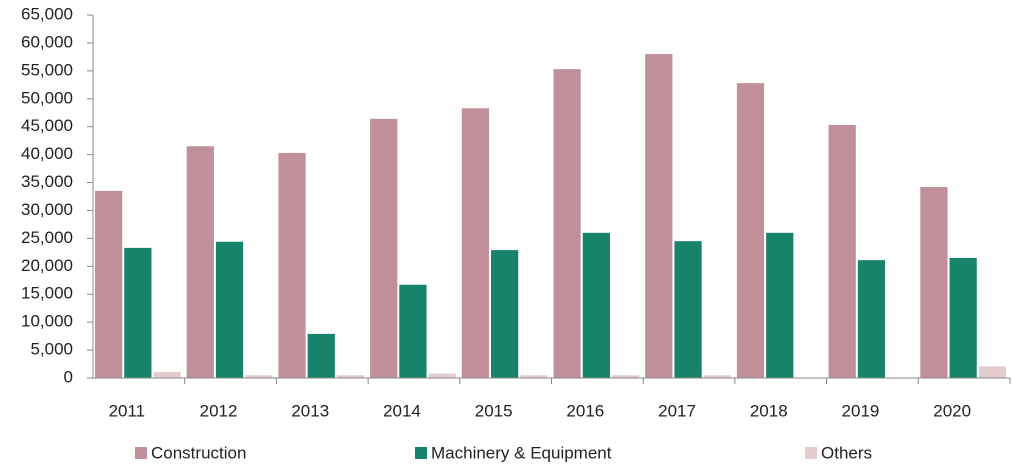  Describe the element at coordinates (127, 410) in the screenshot. I see `x-tick-label: 2011` at that location.